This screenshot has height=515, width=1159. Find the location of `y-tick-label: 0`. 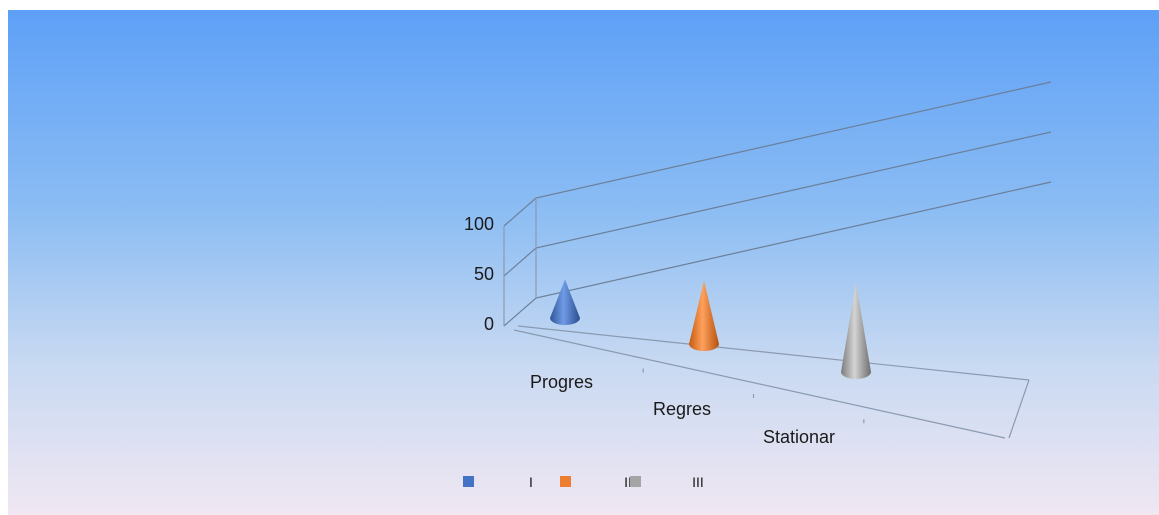

y-tick-label: 0 is located at coordinates (489, 324).